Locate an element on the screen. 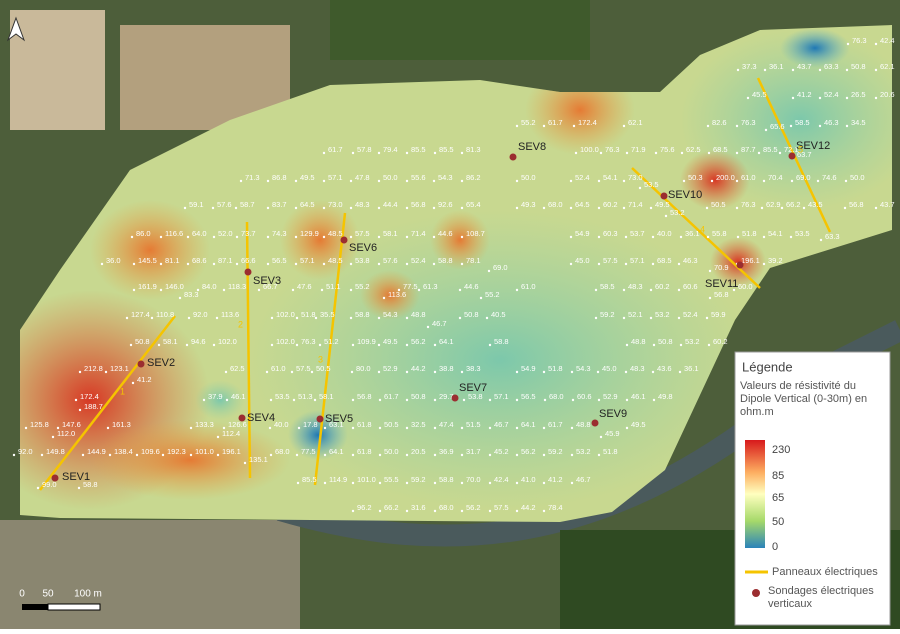  resistivity-label: 56.8 is located at coordinates (418, 204).